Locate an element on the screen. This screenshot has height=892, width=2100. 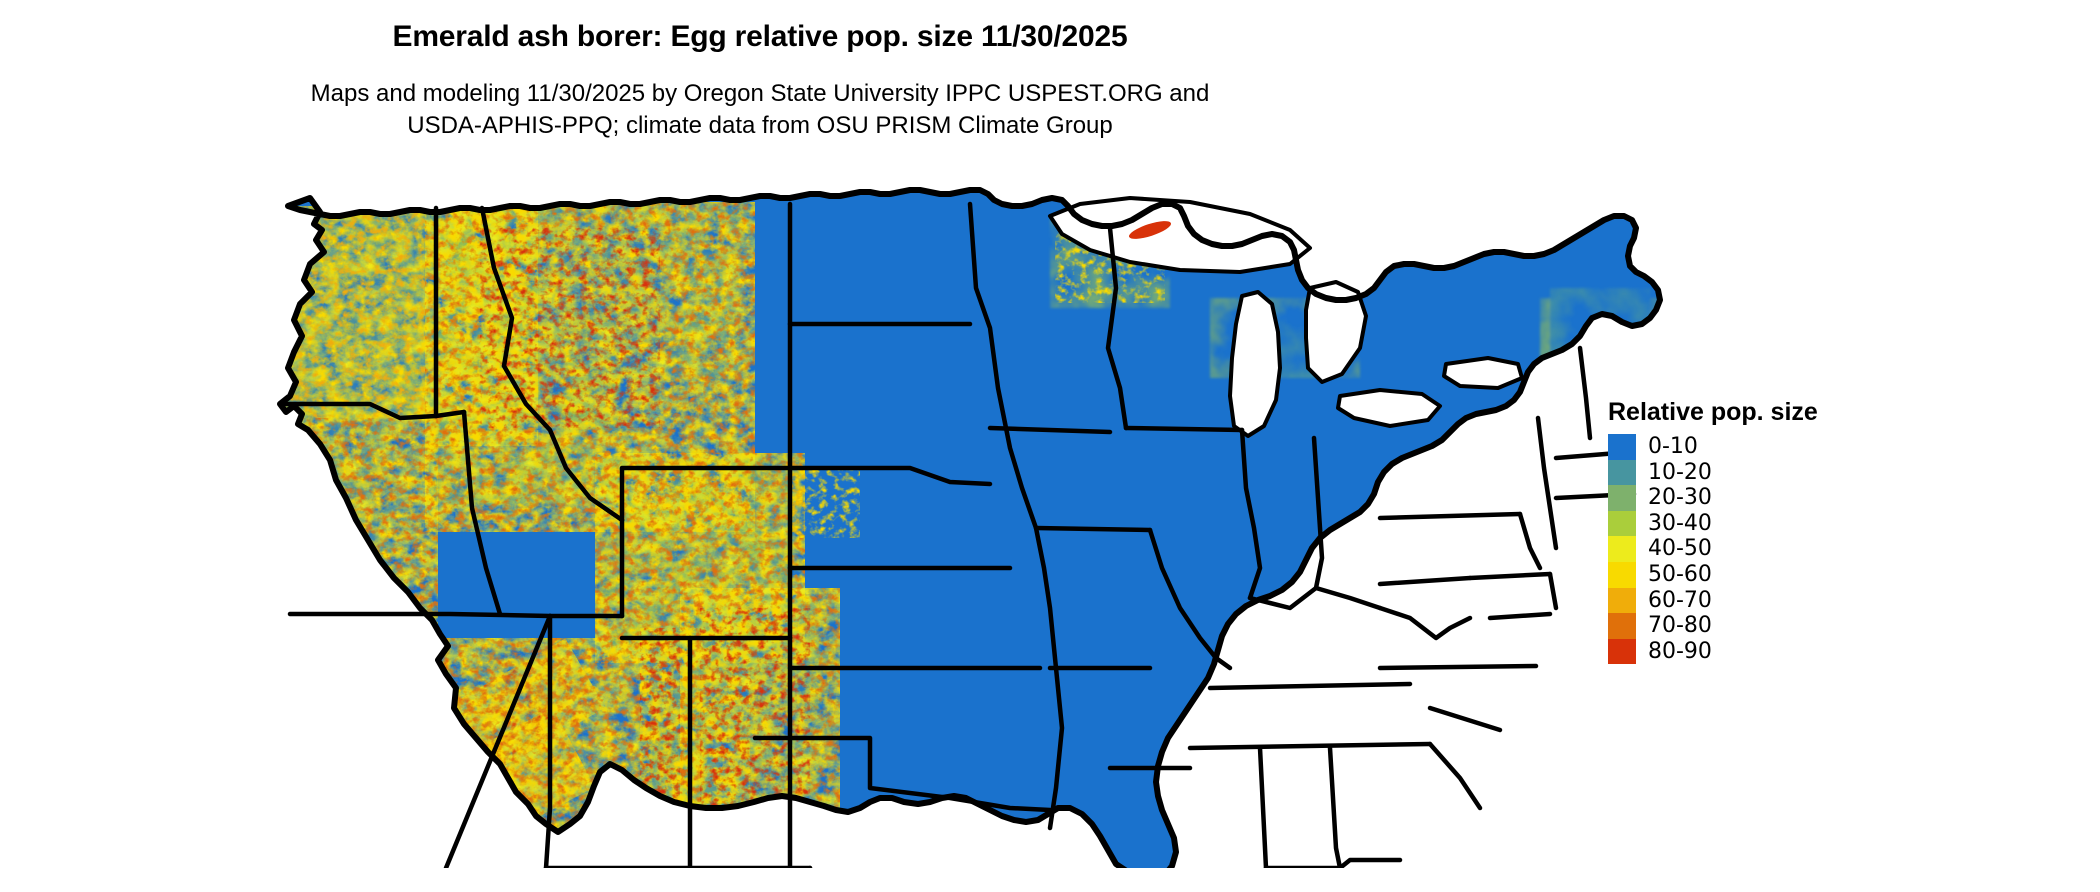
legend-title: Relative pop. size is located at coordinates (1713, 412).